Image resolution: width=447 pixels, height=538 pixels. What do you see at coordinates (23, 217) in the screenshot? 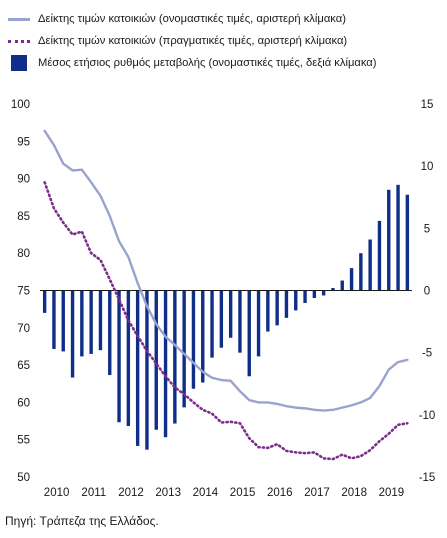
I see `left-axis-tick-label: 85` at bounding box center [23, 217].